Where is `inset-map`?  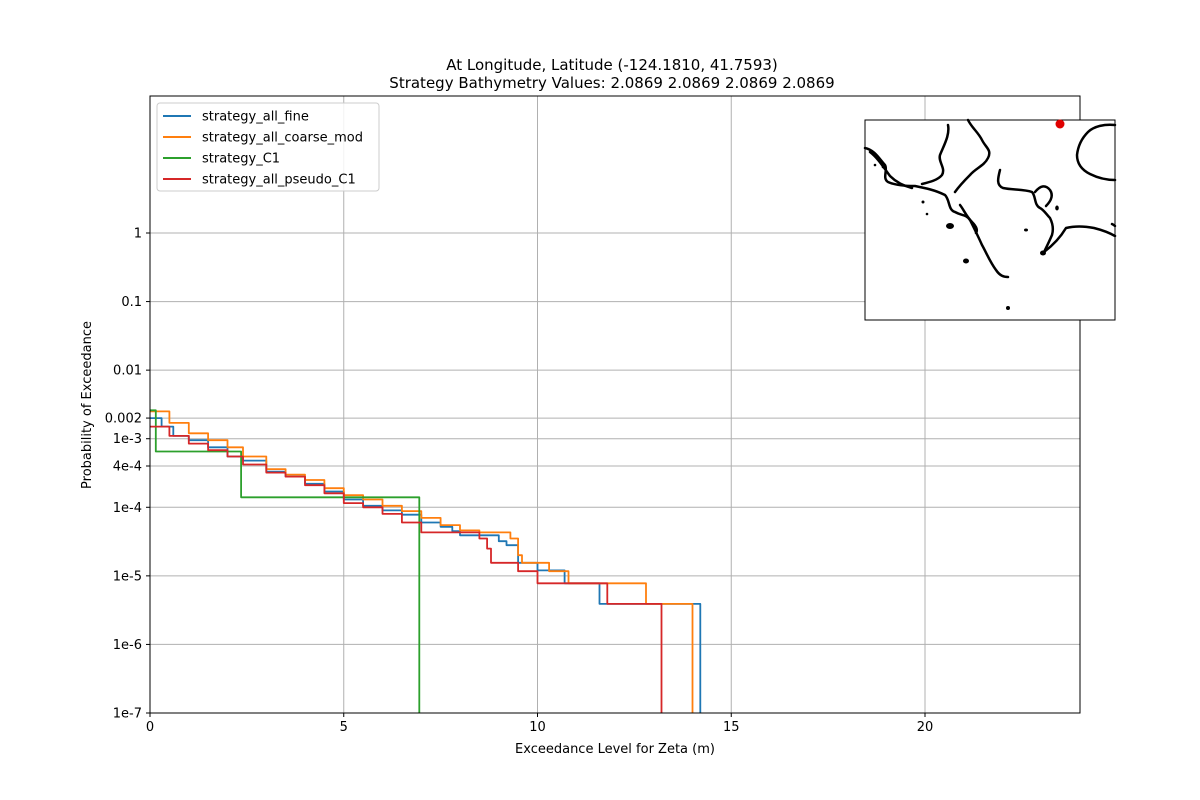 inset-map is located at coordinates (990, 219).